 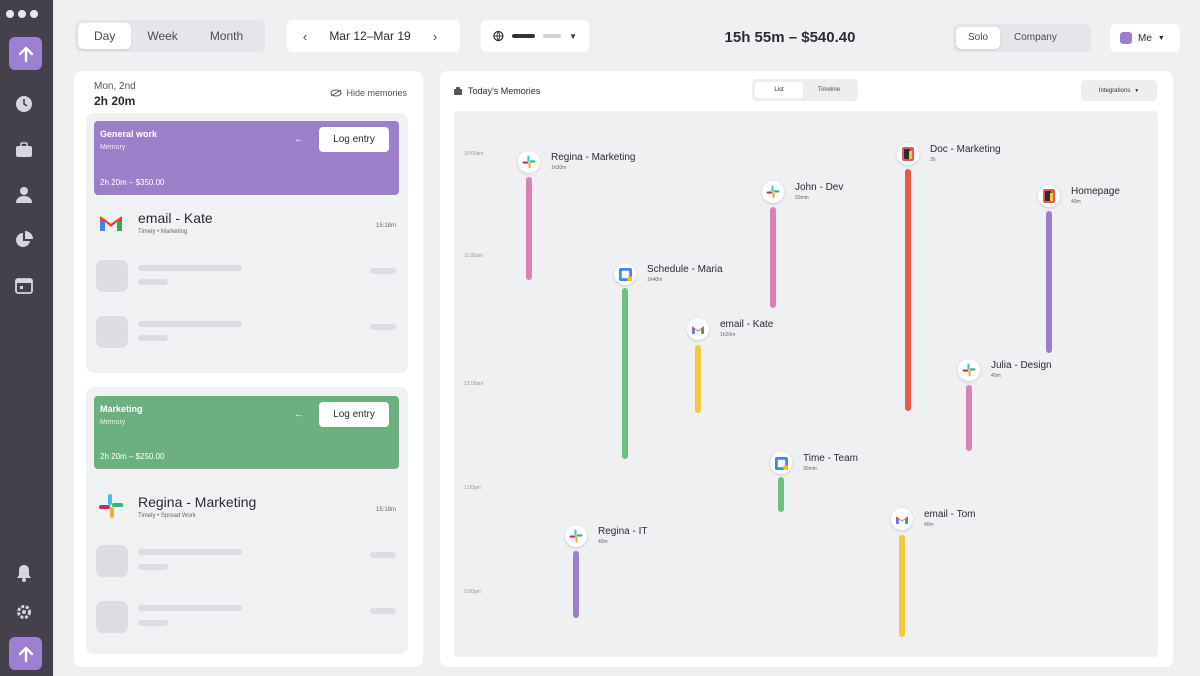 What do you see at coordinates (965, 149) in the screenshot?
I see `event-label: Doc - Marketing` at bounding box center [965, 149].